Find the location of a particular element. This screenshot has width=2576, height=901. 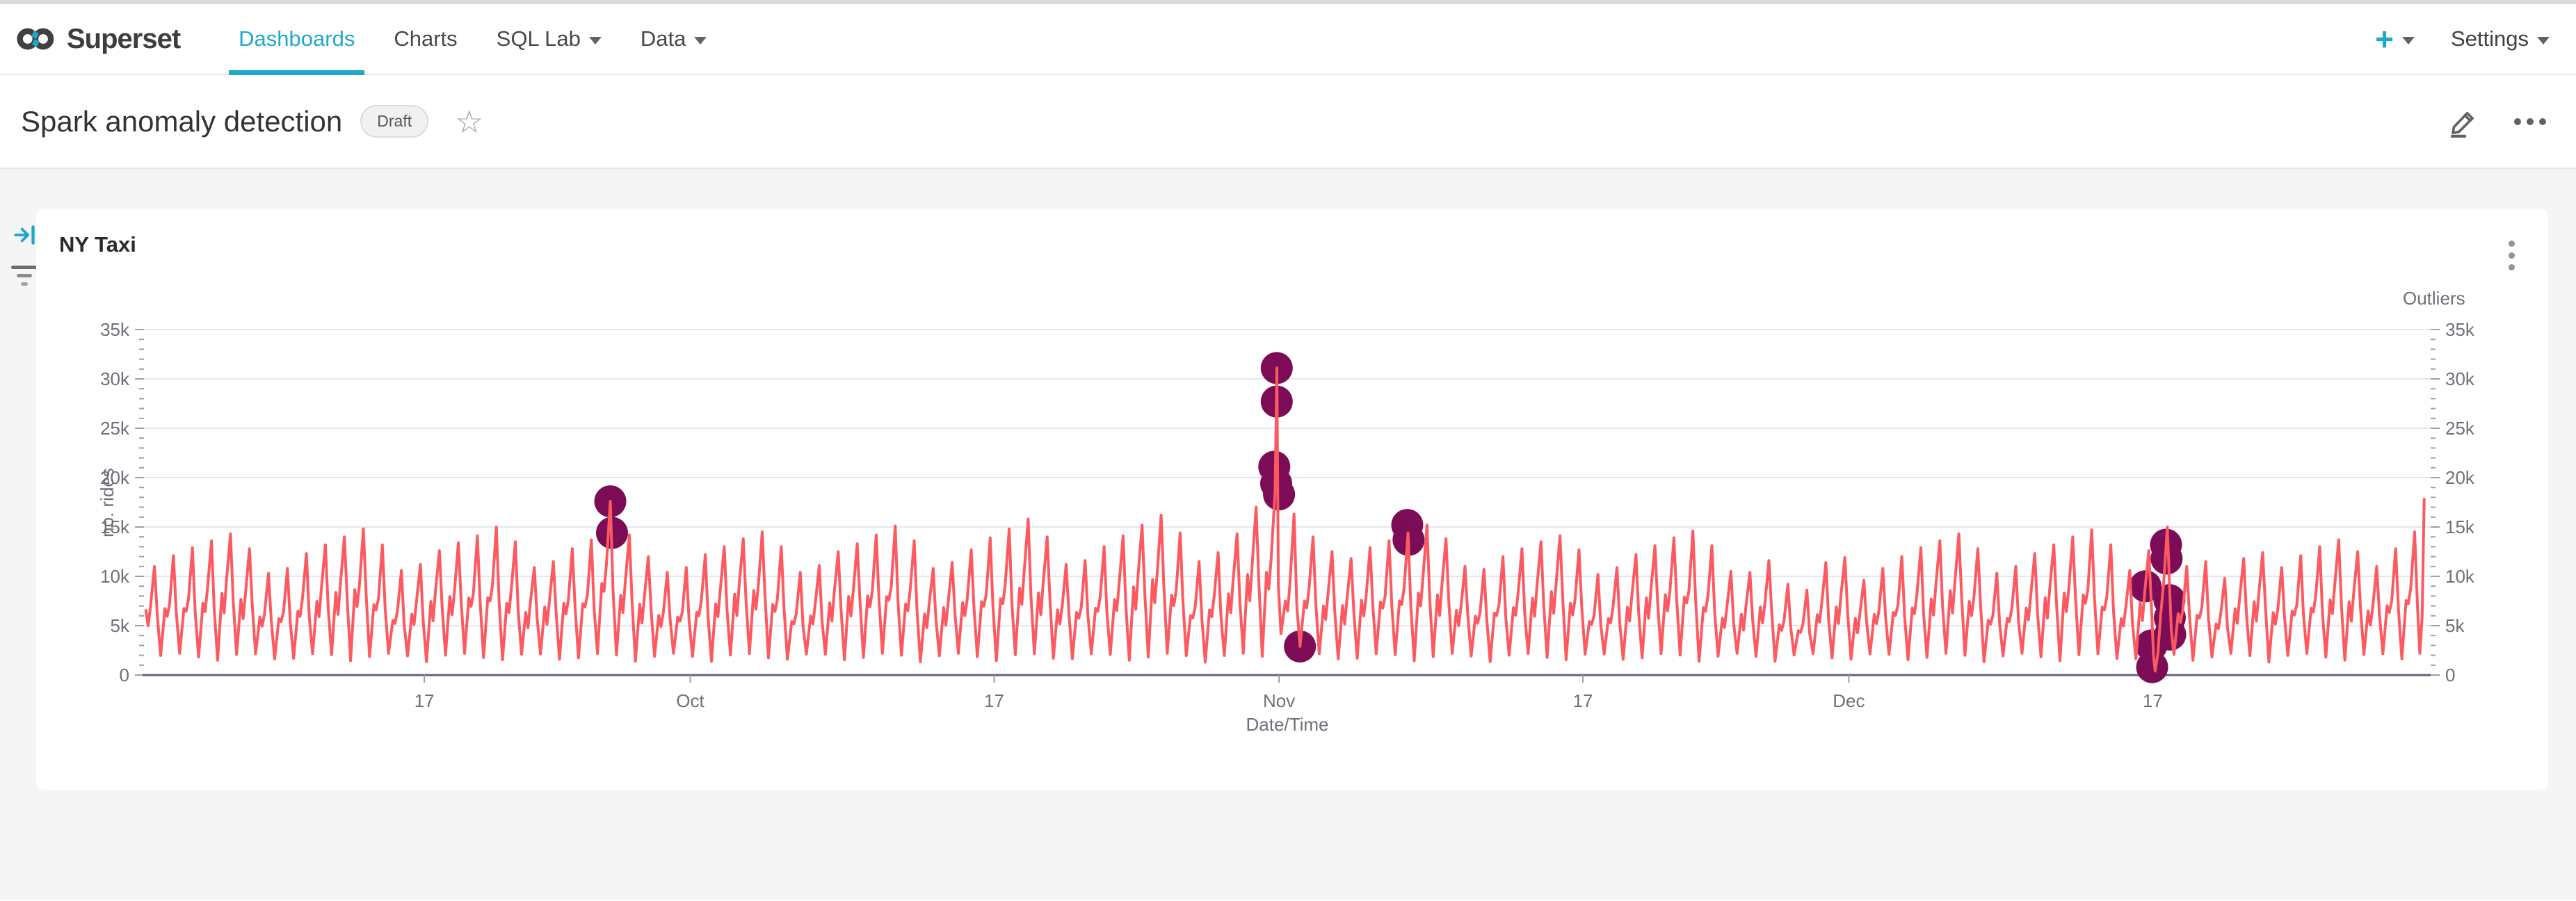

plus-icon: + is located at coordinates (2385, 39).